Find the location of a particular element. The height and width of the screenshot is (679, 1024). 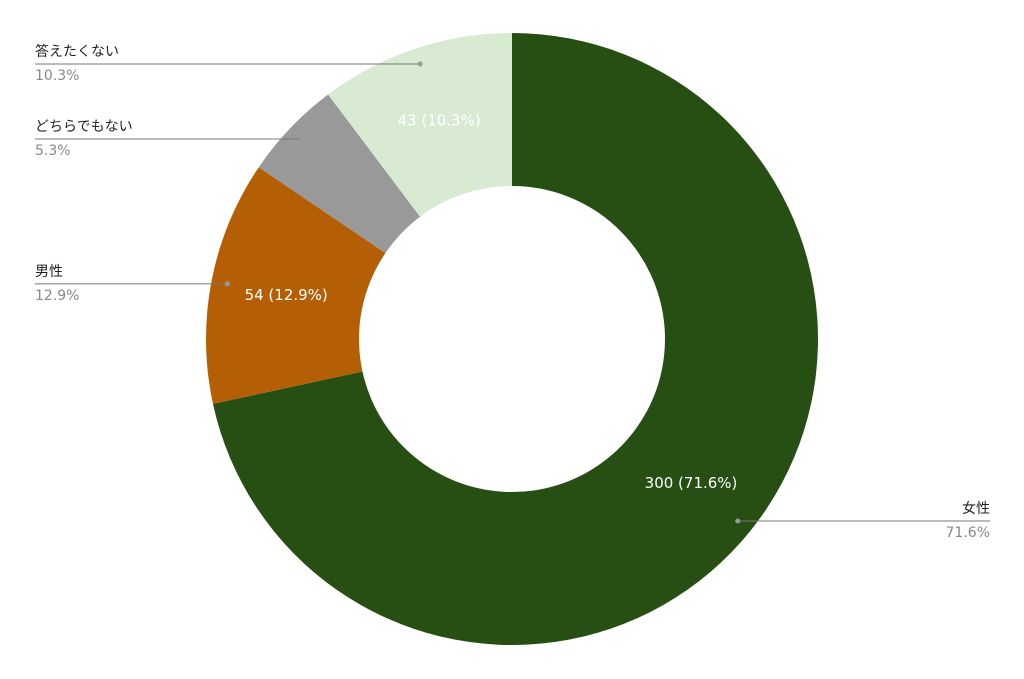

legend-percent: 71.6% is located at coordinates (968, 533).